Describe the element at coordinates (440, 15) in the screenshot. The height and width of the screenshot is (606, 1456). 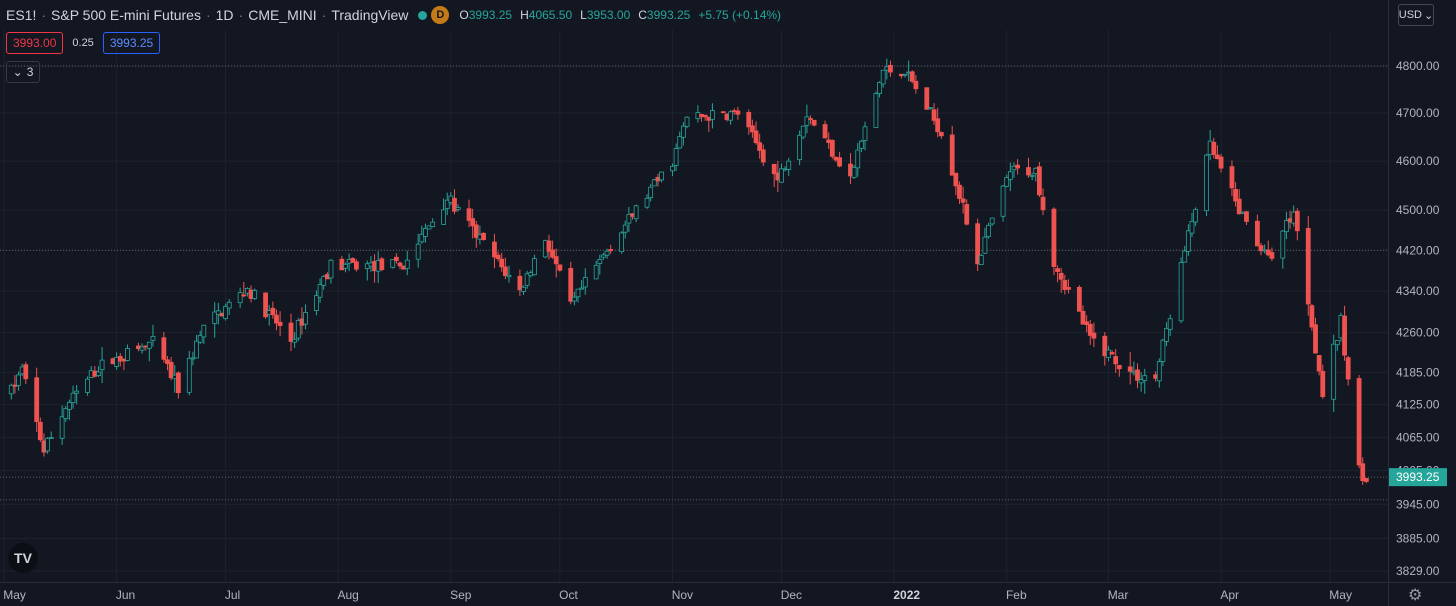
I see `delayed-data-badge: D` at that location.